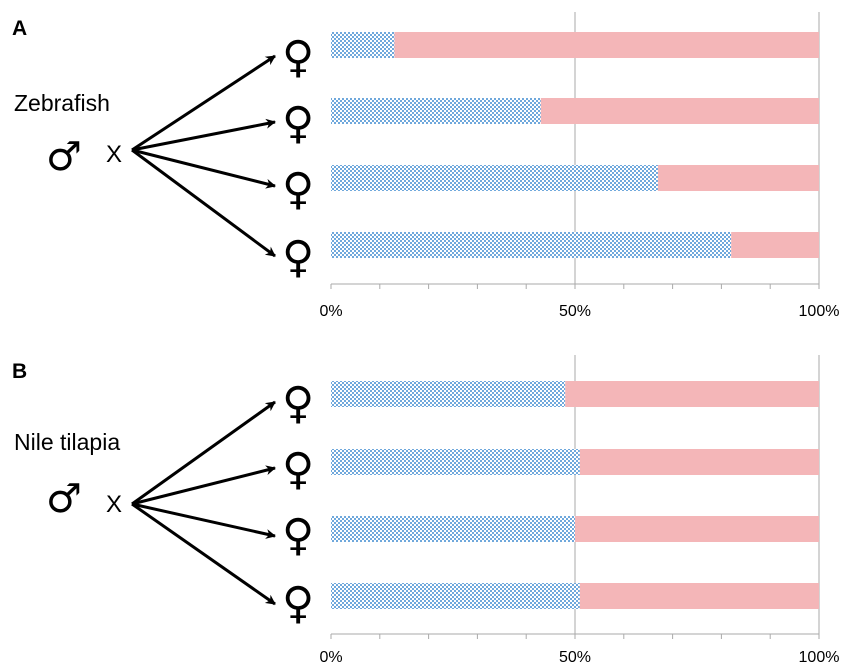  Describe the element at coordinates (298, 503) in the screenshot. I see `female-icons-b: ♀ ♀ ♀ ♀` at that location.